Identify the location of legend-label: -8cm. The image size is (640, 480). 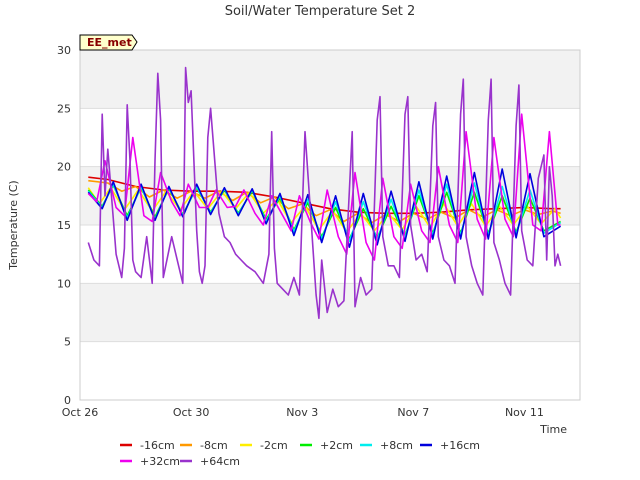
(214, 445).